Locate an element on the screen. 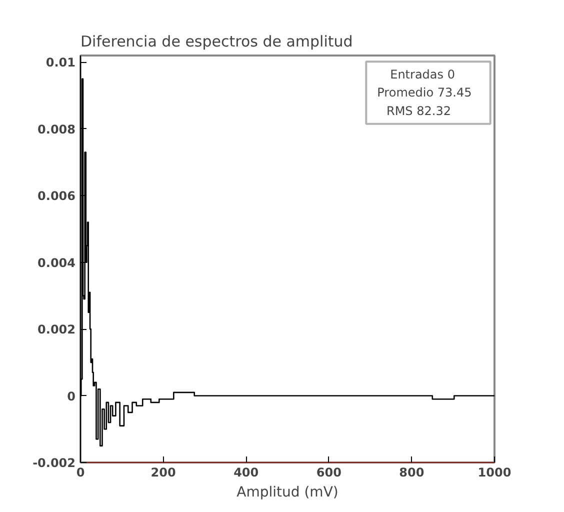  y-tick-label: 0.008 is located at coordinates (57, 129).